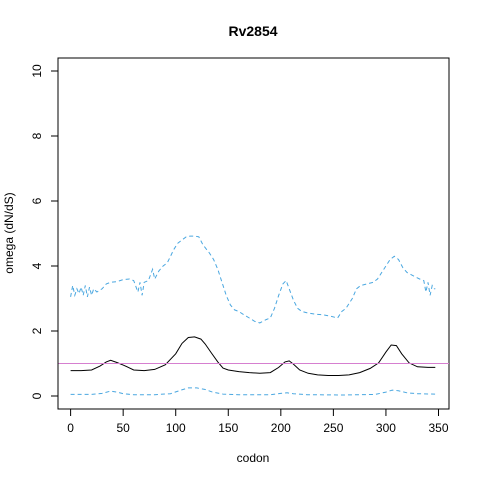 Image resolution: width=480 pixels, height=480 pixels. What do you see at coordinates (253, 458) in the screenshot?
I see `x-axis-label: codon` at bounding box center [253, 458].